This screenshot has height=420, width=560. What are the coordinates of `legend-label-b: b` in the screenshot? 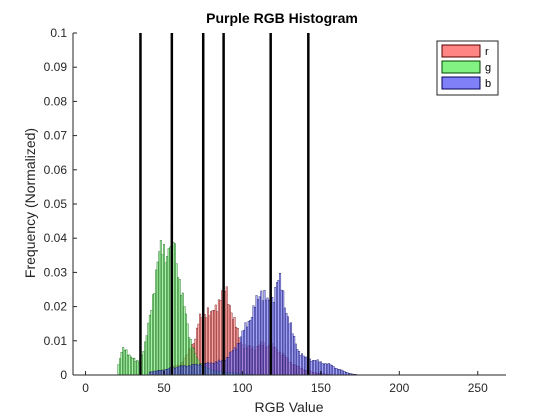 It's located at (488, 84).